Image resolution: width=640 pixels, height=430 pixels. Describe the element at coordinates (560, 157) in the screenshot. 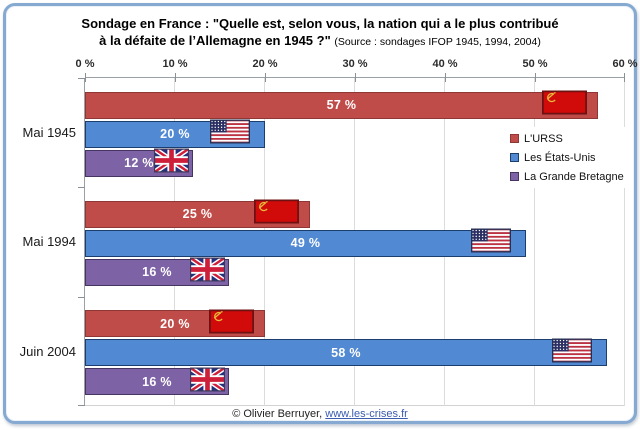

I see `legend-label: Les États-Unis` at that location.